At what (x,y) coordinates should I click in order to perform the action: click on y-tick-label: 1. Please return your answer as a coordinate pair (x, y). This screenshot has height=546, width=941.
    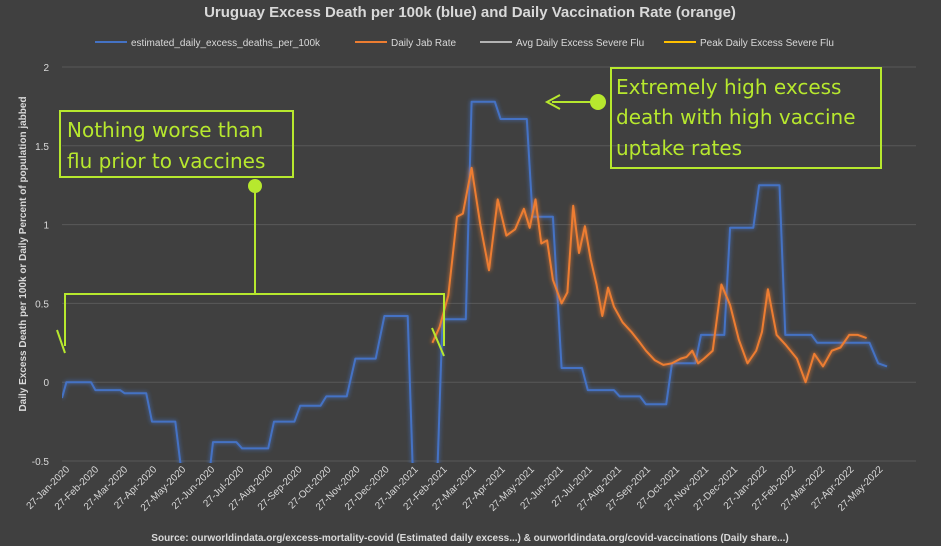
    Looking at the image, I should click on (46, 226).